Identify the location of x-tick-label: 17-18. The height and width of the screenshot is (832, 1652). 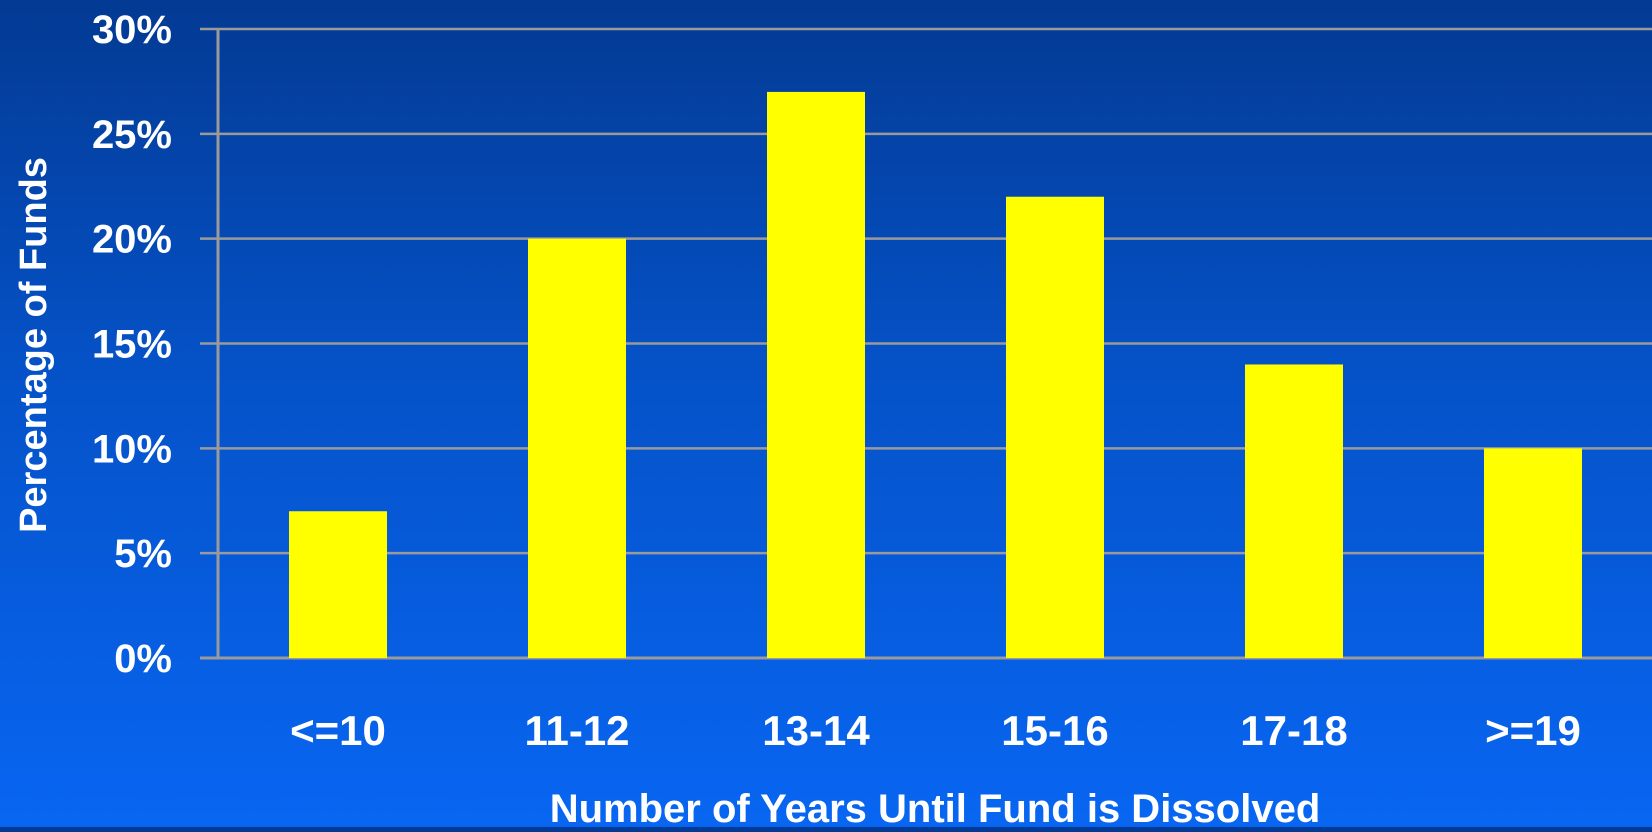
(1293, 730).